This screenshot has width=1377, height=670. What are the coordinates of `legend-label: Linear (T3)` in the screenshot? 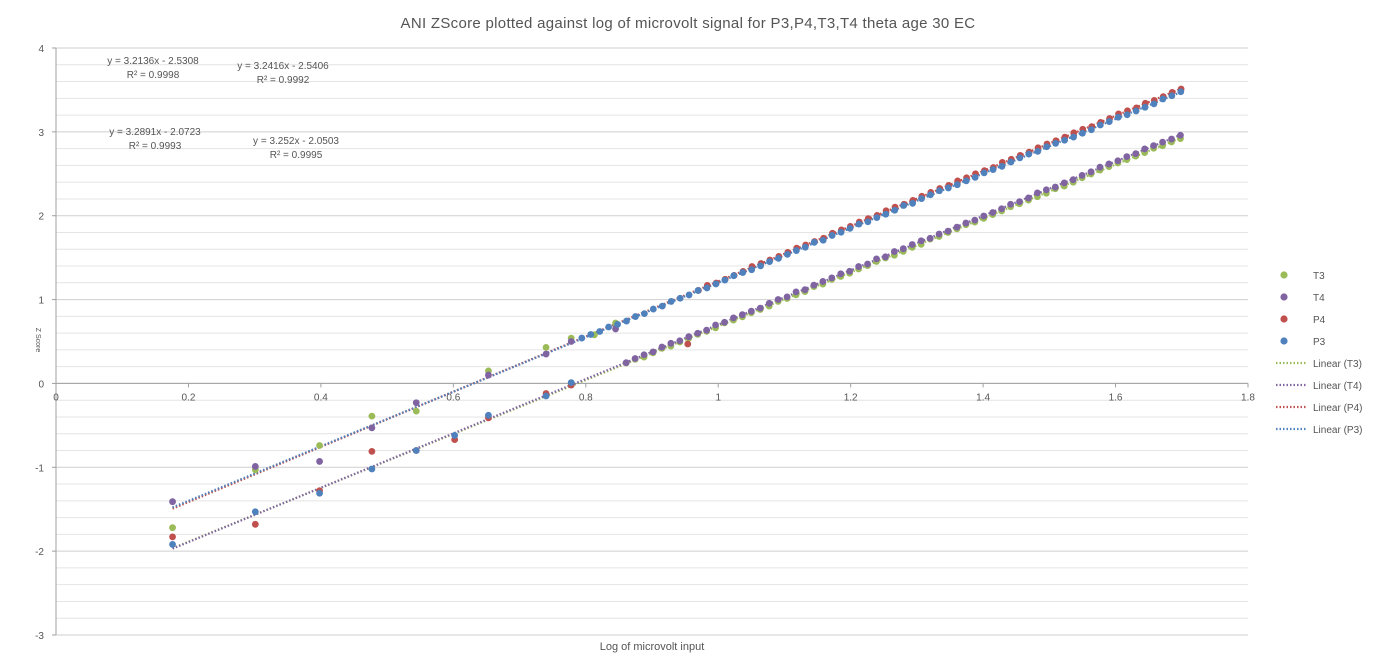 It's located at (1337, 364).